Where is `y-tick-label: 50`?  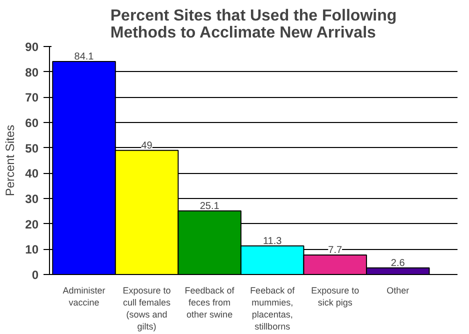 y-tick-label: 50 is located at coordinates (32, 148).